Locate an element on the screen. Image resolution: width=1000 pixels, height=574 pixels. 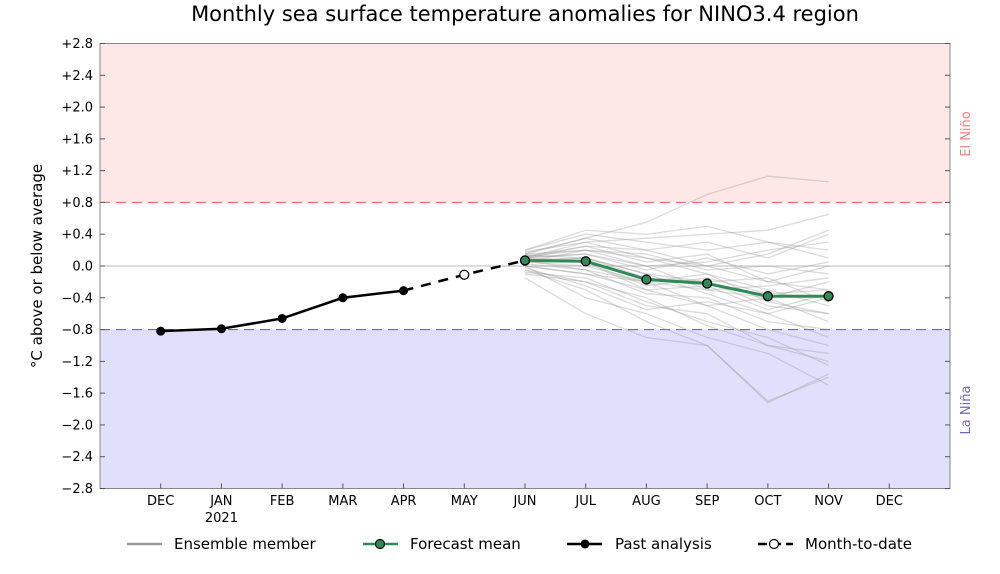
x-tick-label: JUL is located at coordinates (585, 501).